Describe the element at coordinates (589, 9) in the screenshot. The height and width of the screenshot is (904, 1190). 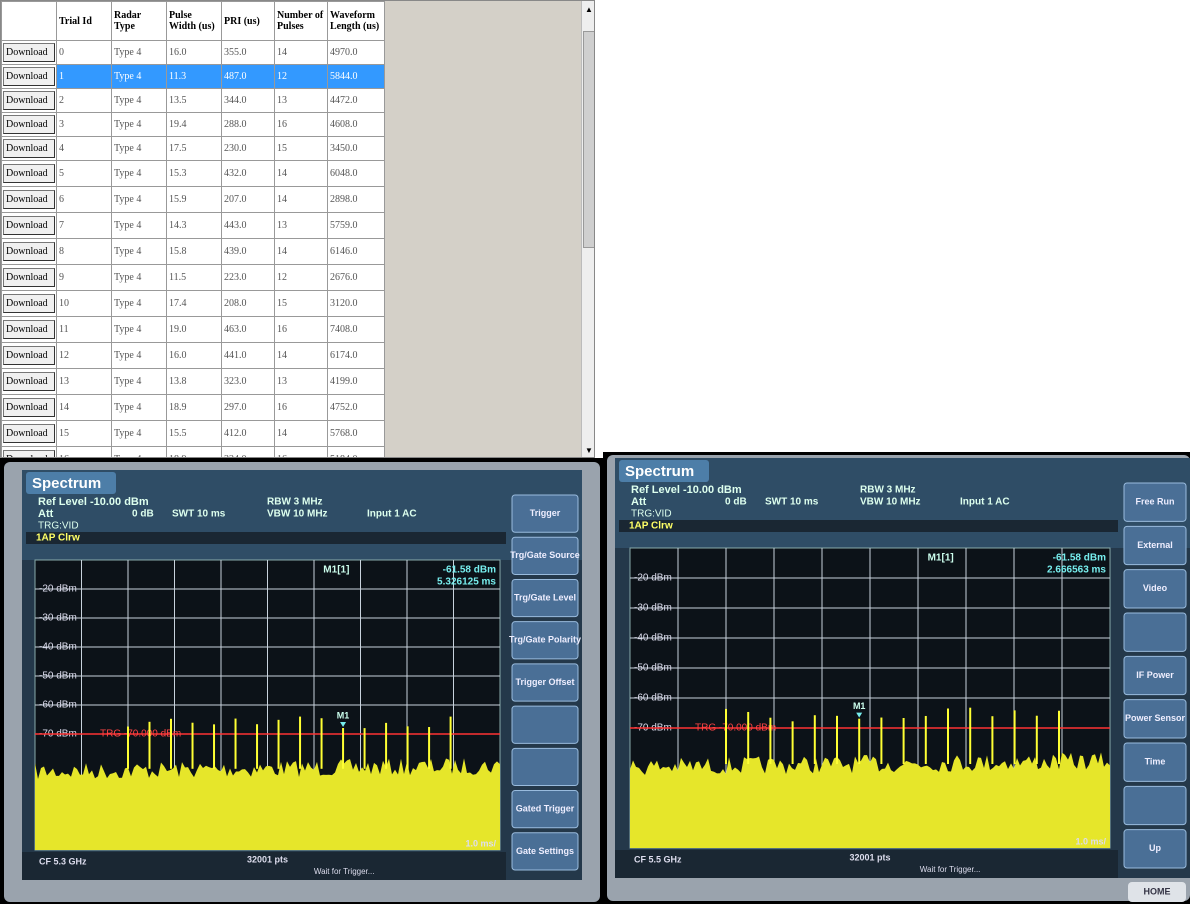
I see `scroll-up: ▲` at that location.